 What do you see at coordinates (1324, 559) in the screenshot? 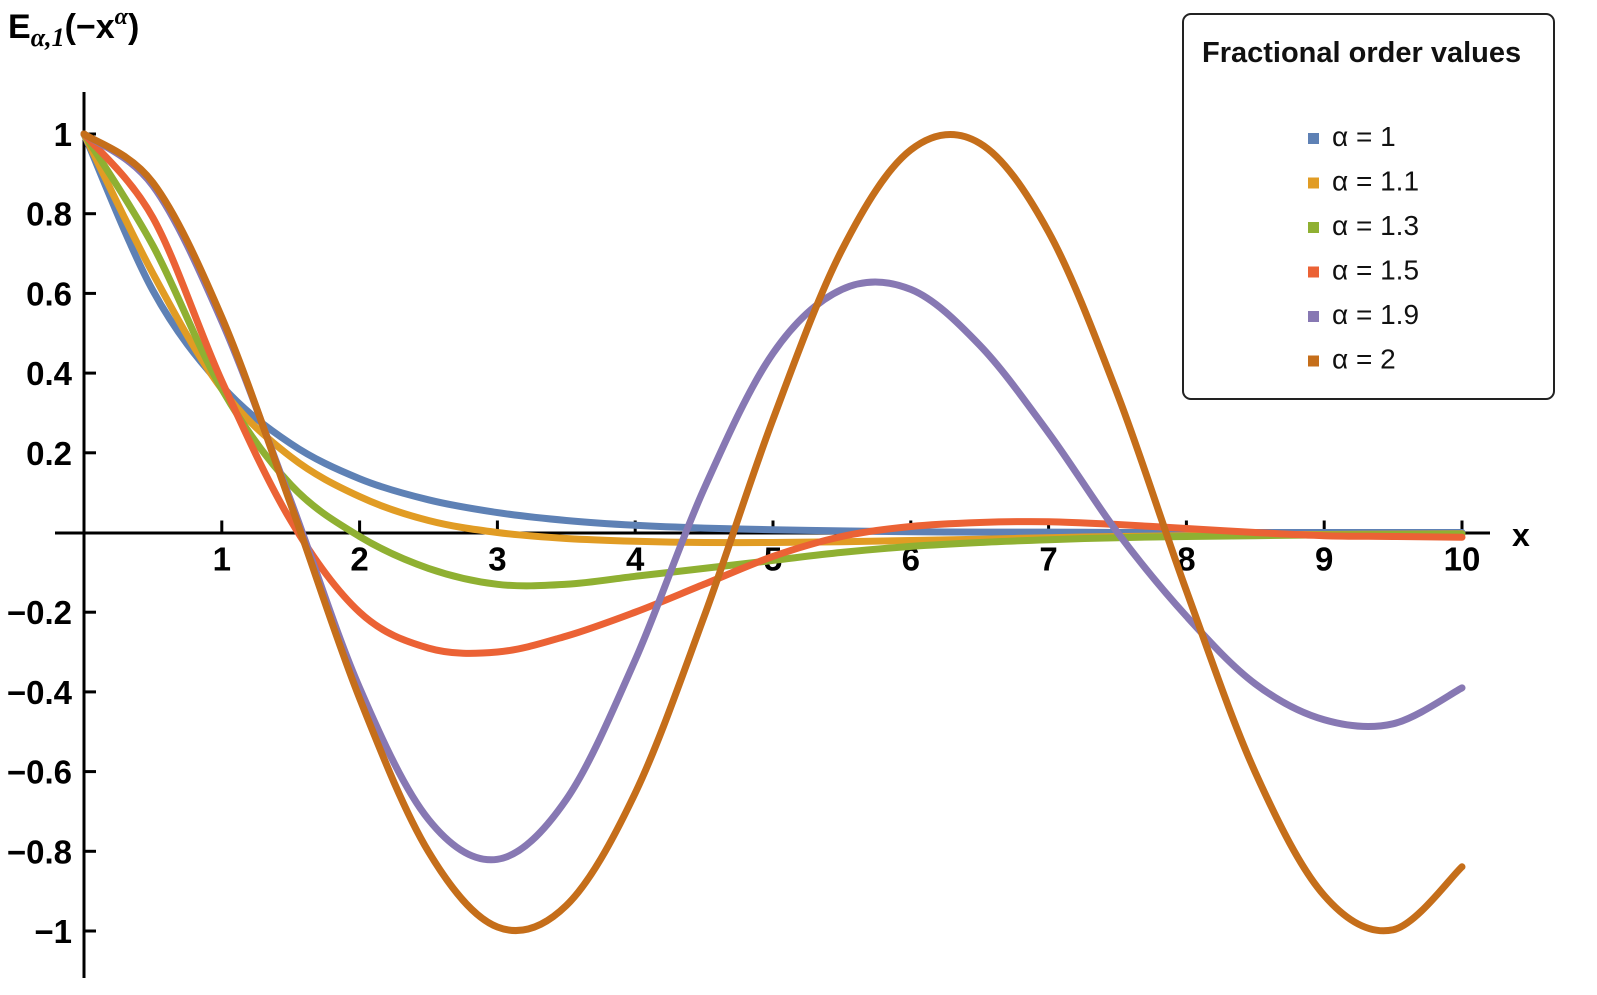
I see `x-tick-label-9: 9` at bounding box center [1324, 559].